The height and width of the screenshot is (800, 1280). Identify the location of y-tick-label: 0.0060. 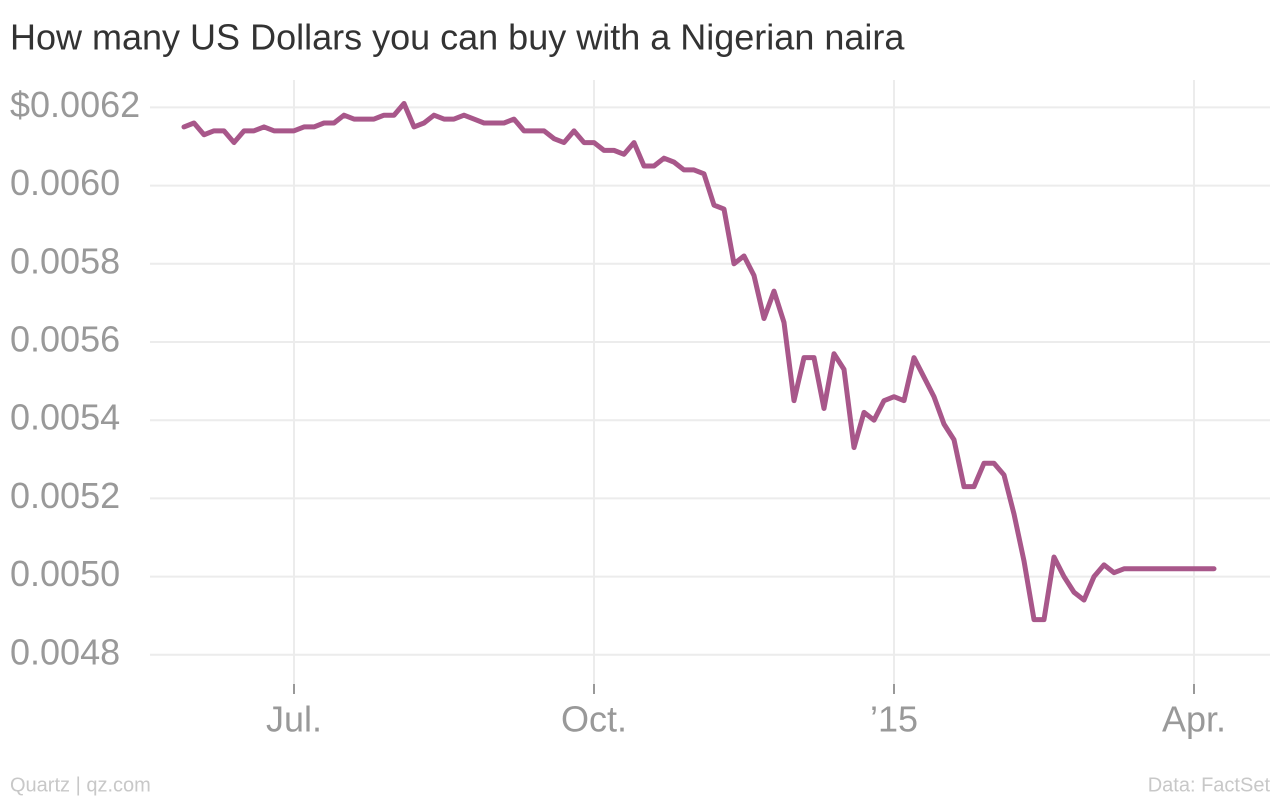
(65, 182).